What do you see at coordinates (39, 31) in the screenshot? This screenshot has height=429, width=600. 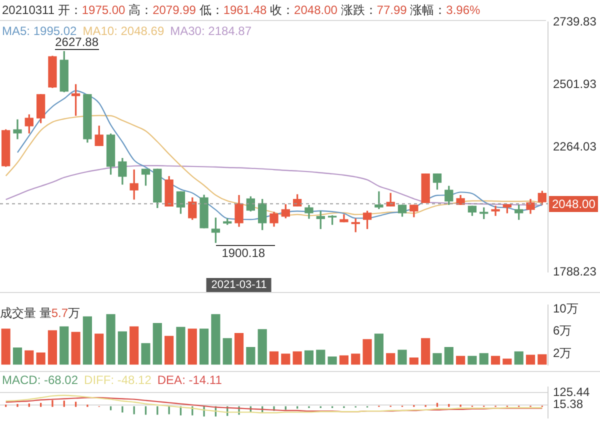 I see `text: MA5: 1995.02` at bounding box center [39, 31].